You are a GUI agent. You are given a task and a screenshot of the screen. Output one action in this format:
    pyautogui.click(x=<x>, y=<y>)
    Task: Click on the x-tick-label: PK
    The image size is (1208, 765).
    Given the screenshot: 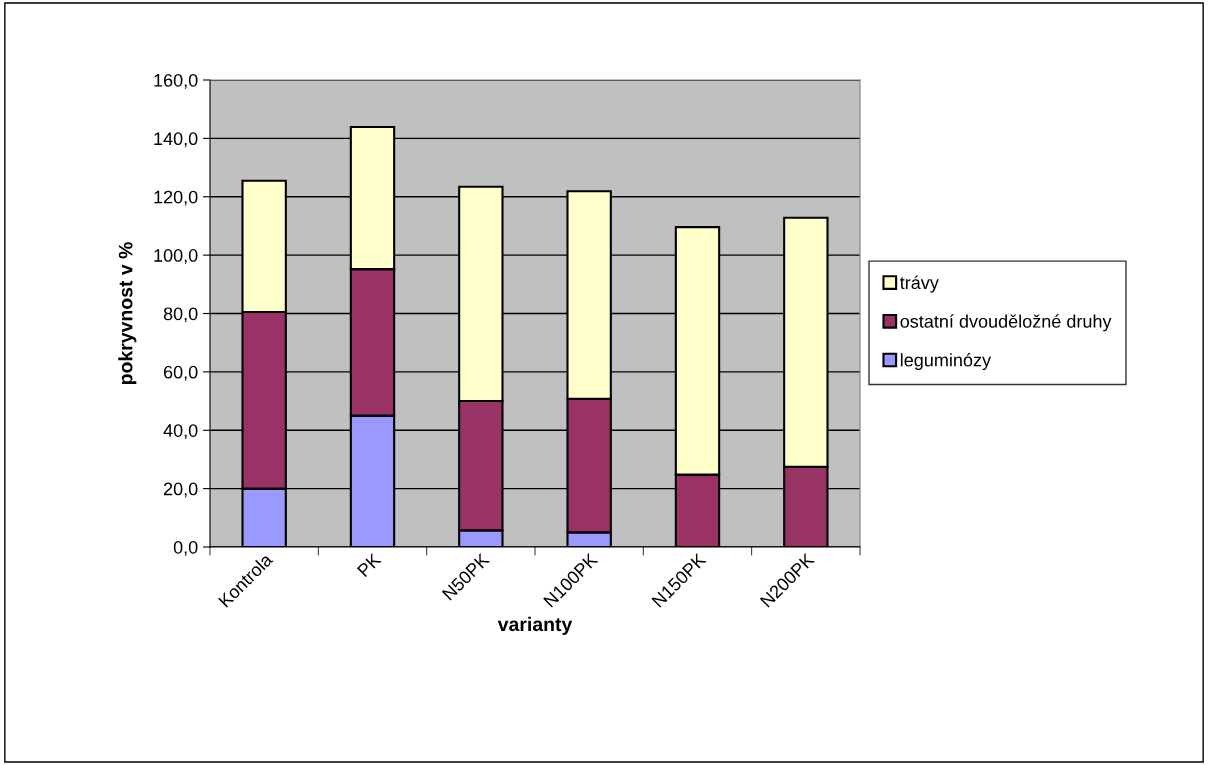 What is the action you would take?
    pyautogui.click(x=369, y=565)
    